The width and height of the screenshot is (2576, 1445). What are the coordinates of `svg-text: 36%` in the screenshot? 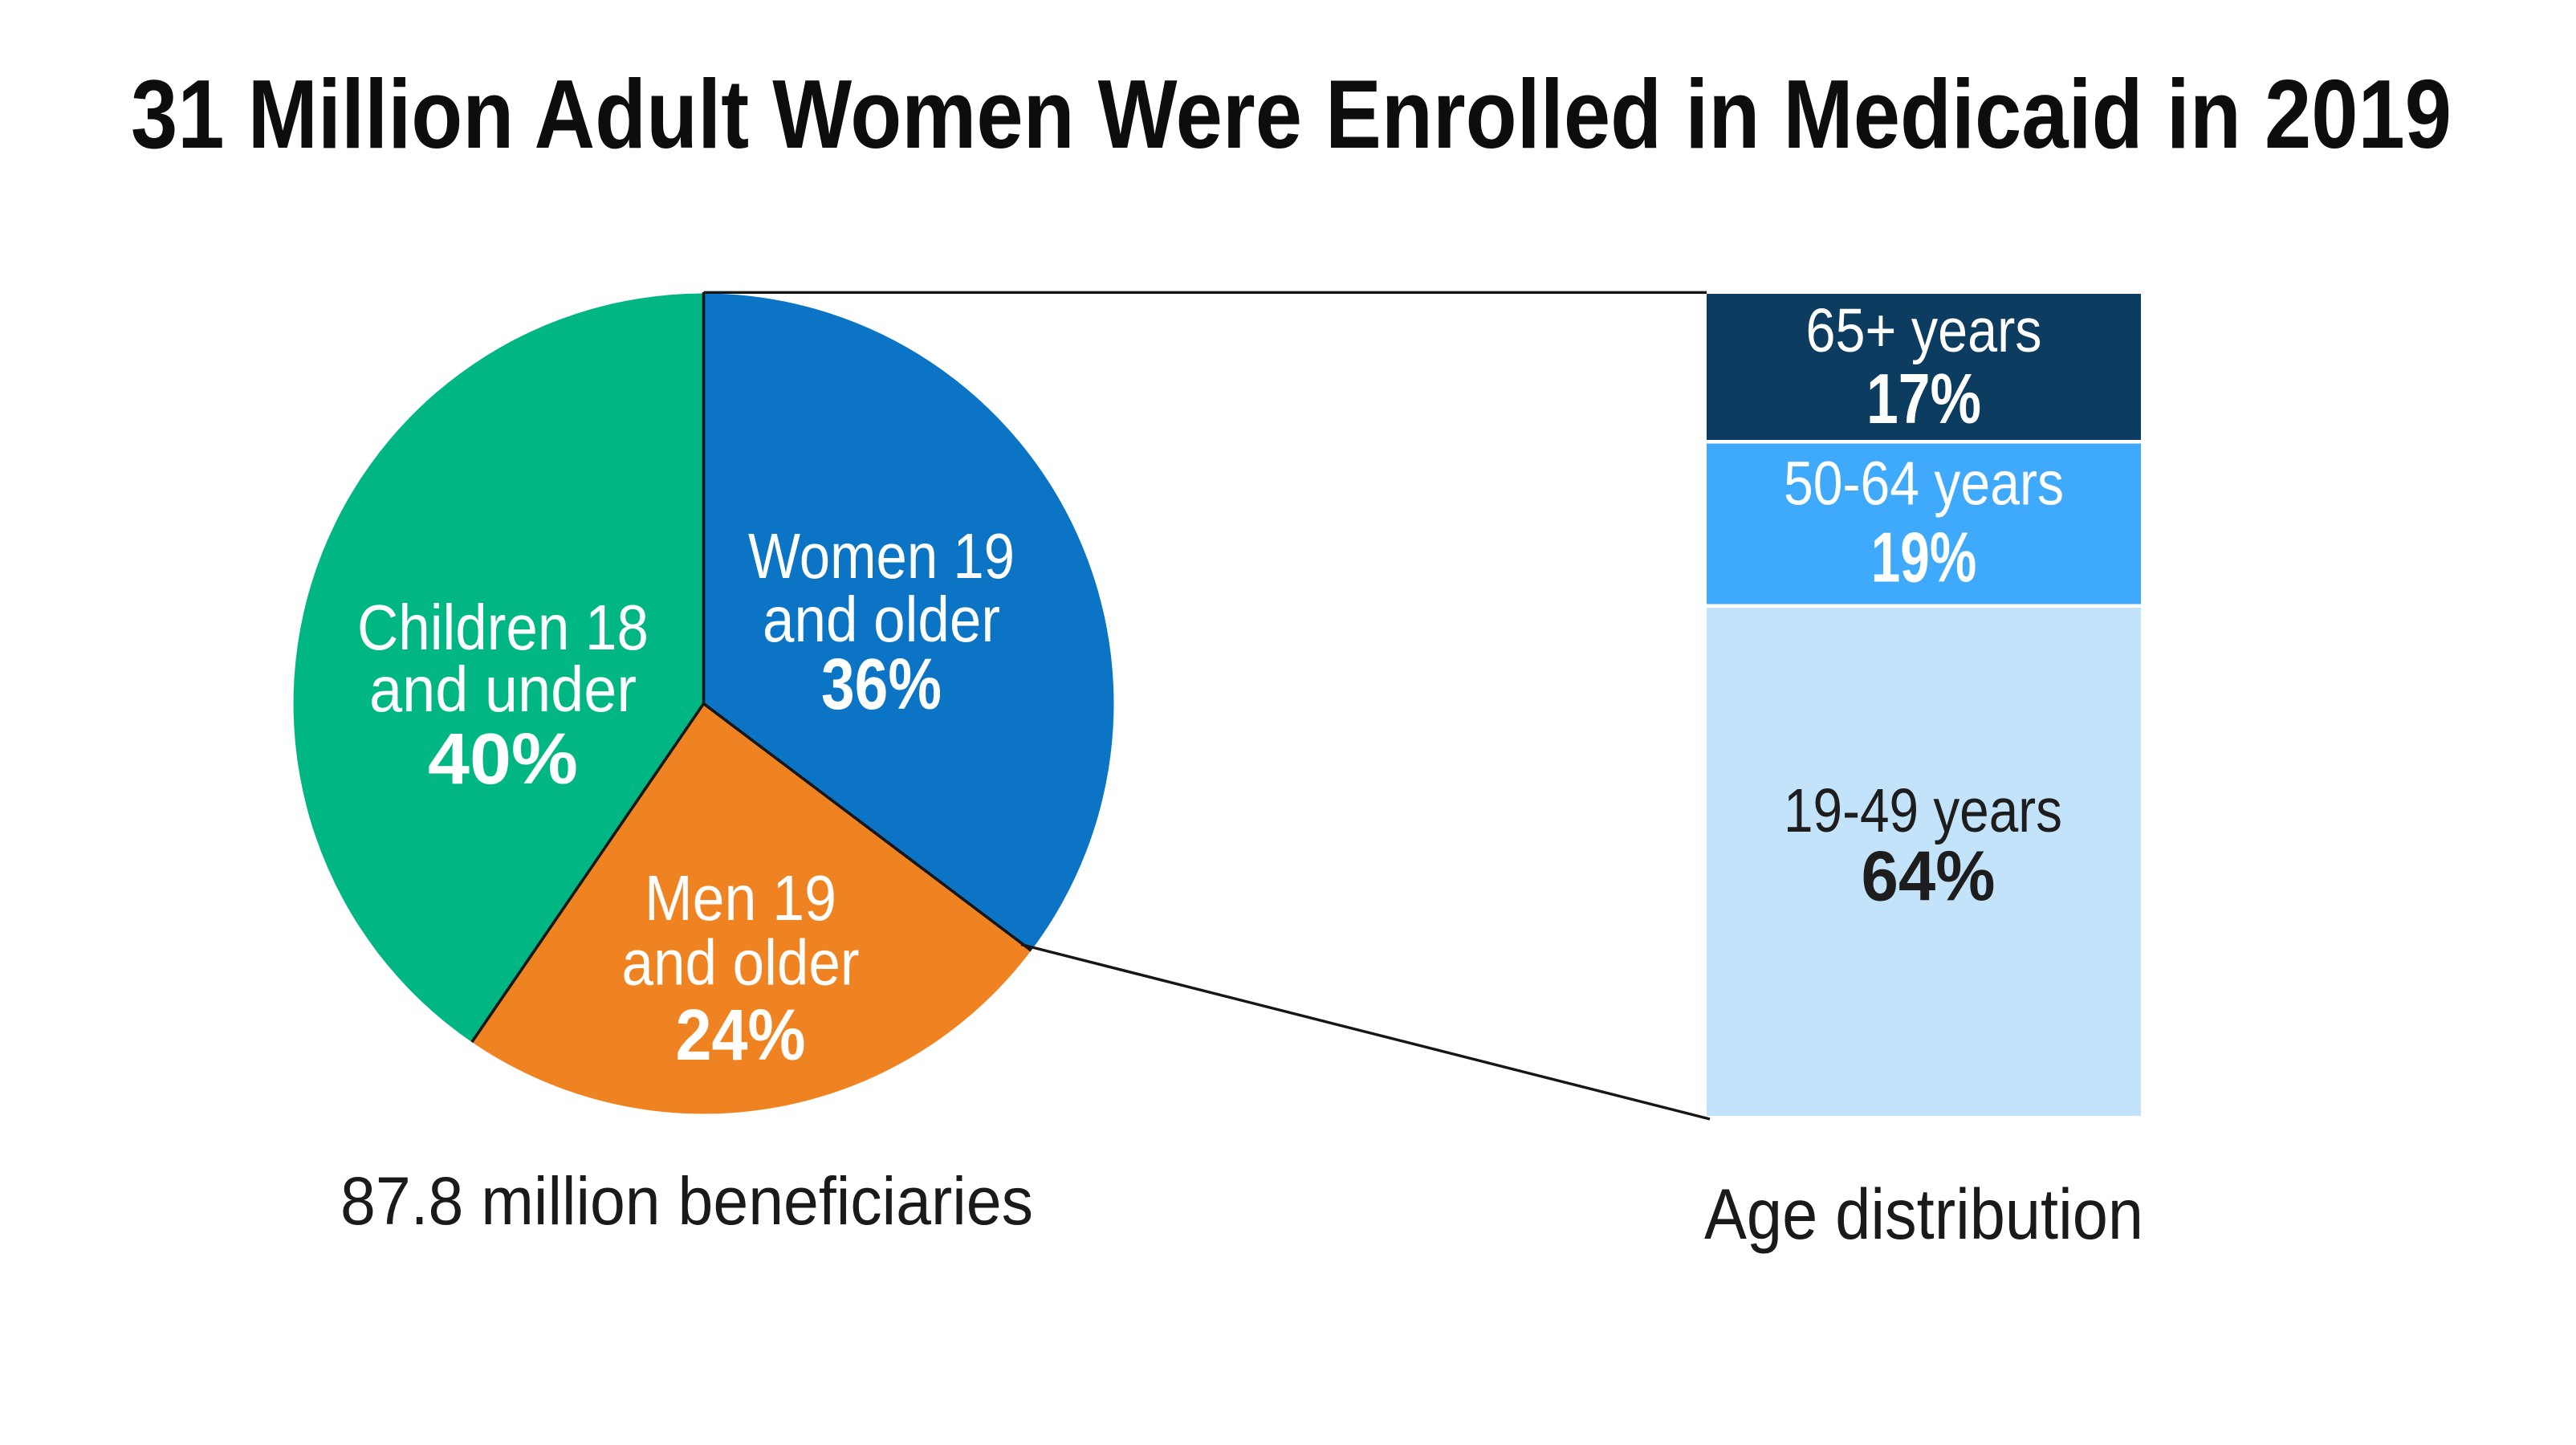 It's located at (882, 685).